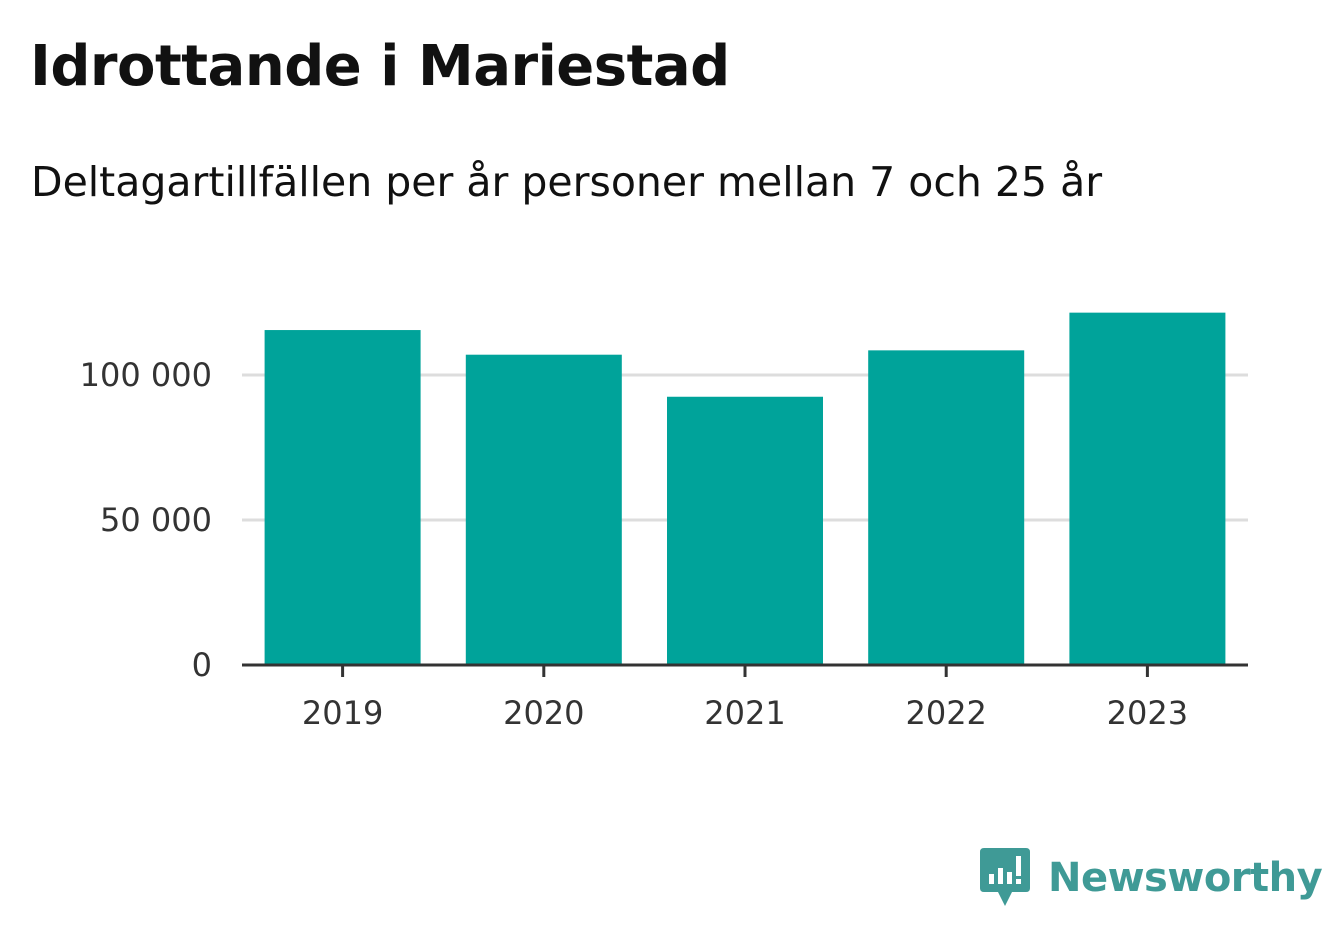  I want to click on brand-logo: Newsworthy, so click(1151, 878).